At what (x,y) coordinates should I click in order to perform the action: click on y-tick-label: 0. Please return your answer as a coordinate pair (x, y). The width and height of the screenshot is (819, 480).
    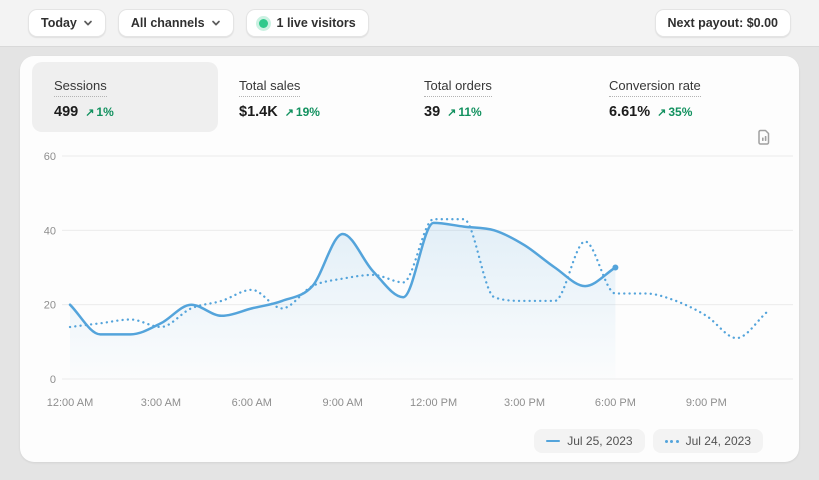
    Looking at the image, I should click on (53, 380).